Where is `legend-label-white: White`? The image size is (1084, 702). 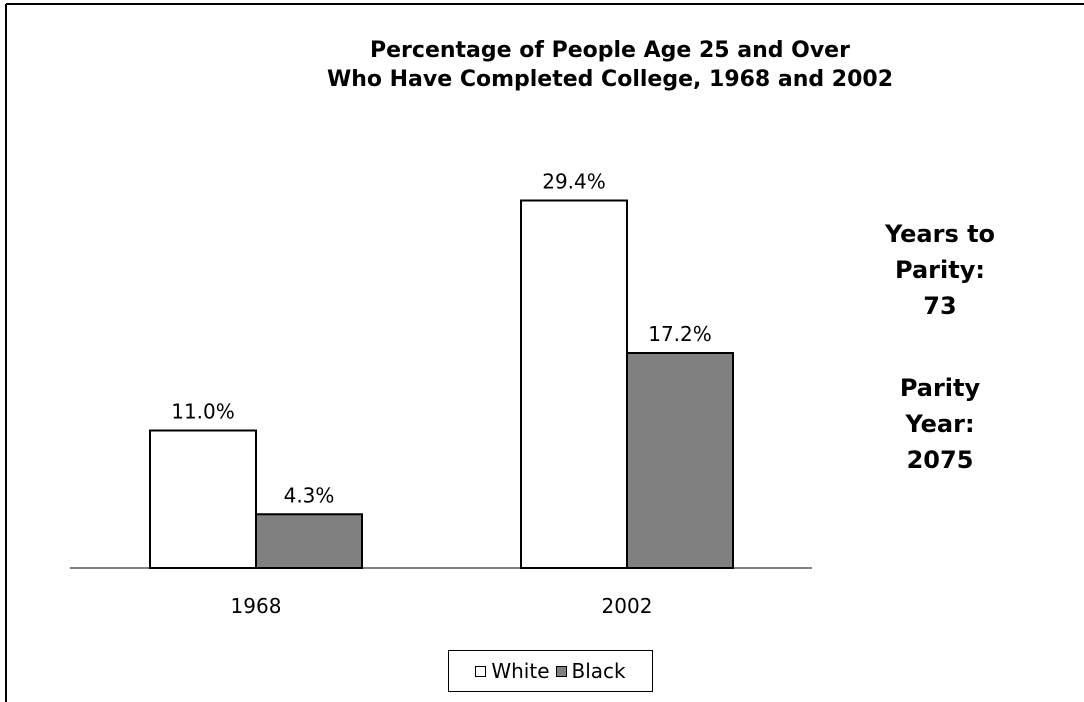 legend-label-white: White is located at coordinates (520, 671).